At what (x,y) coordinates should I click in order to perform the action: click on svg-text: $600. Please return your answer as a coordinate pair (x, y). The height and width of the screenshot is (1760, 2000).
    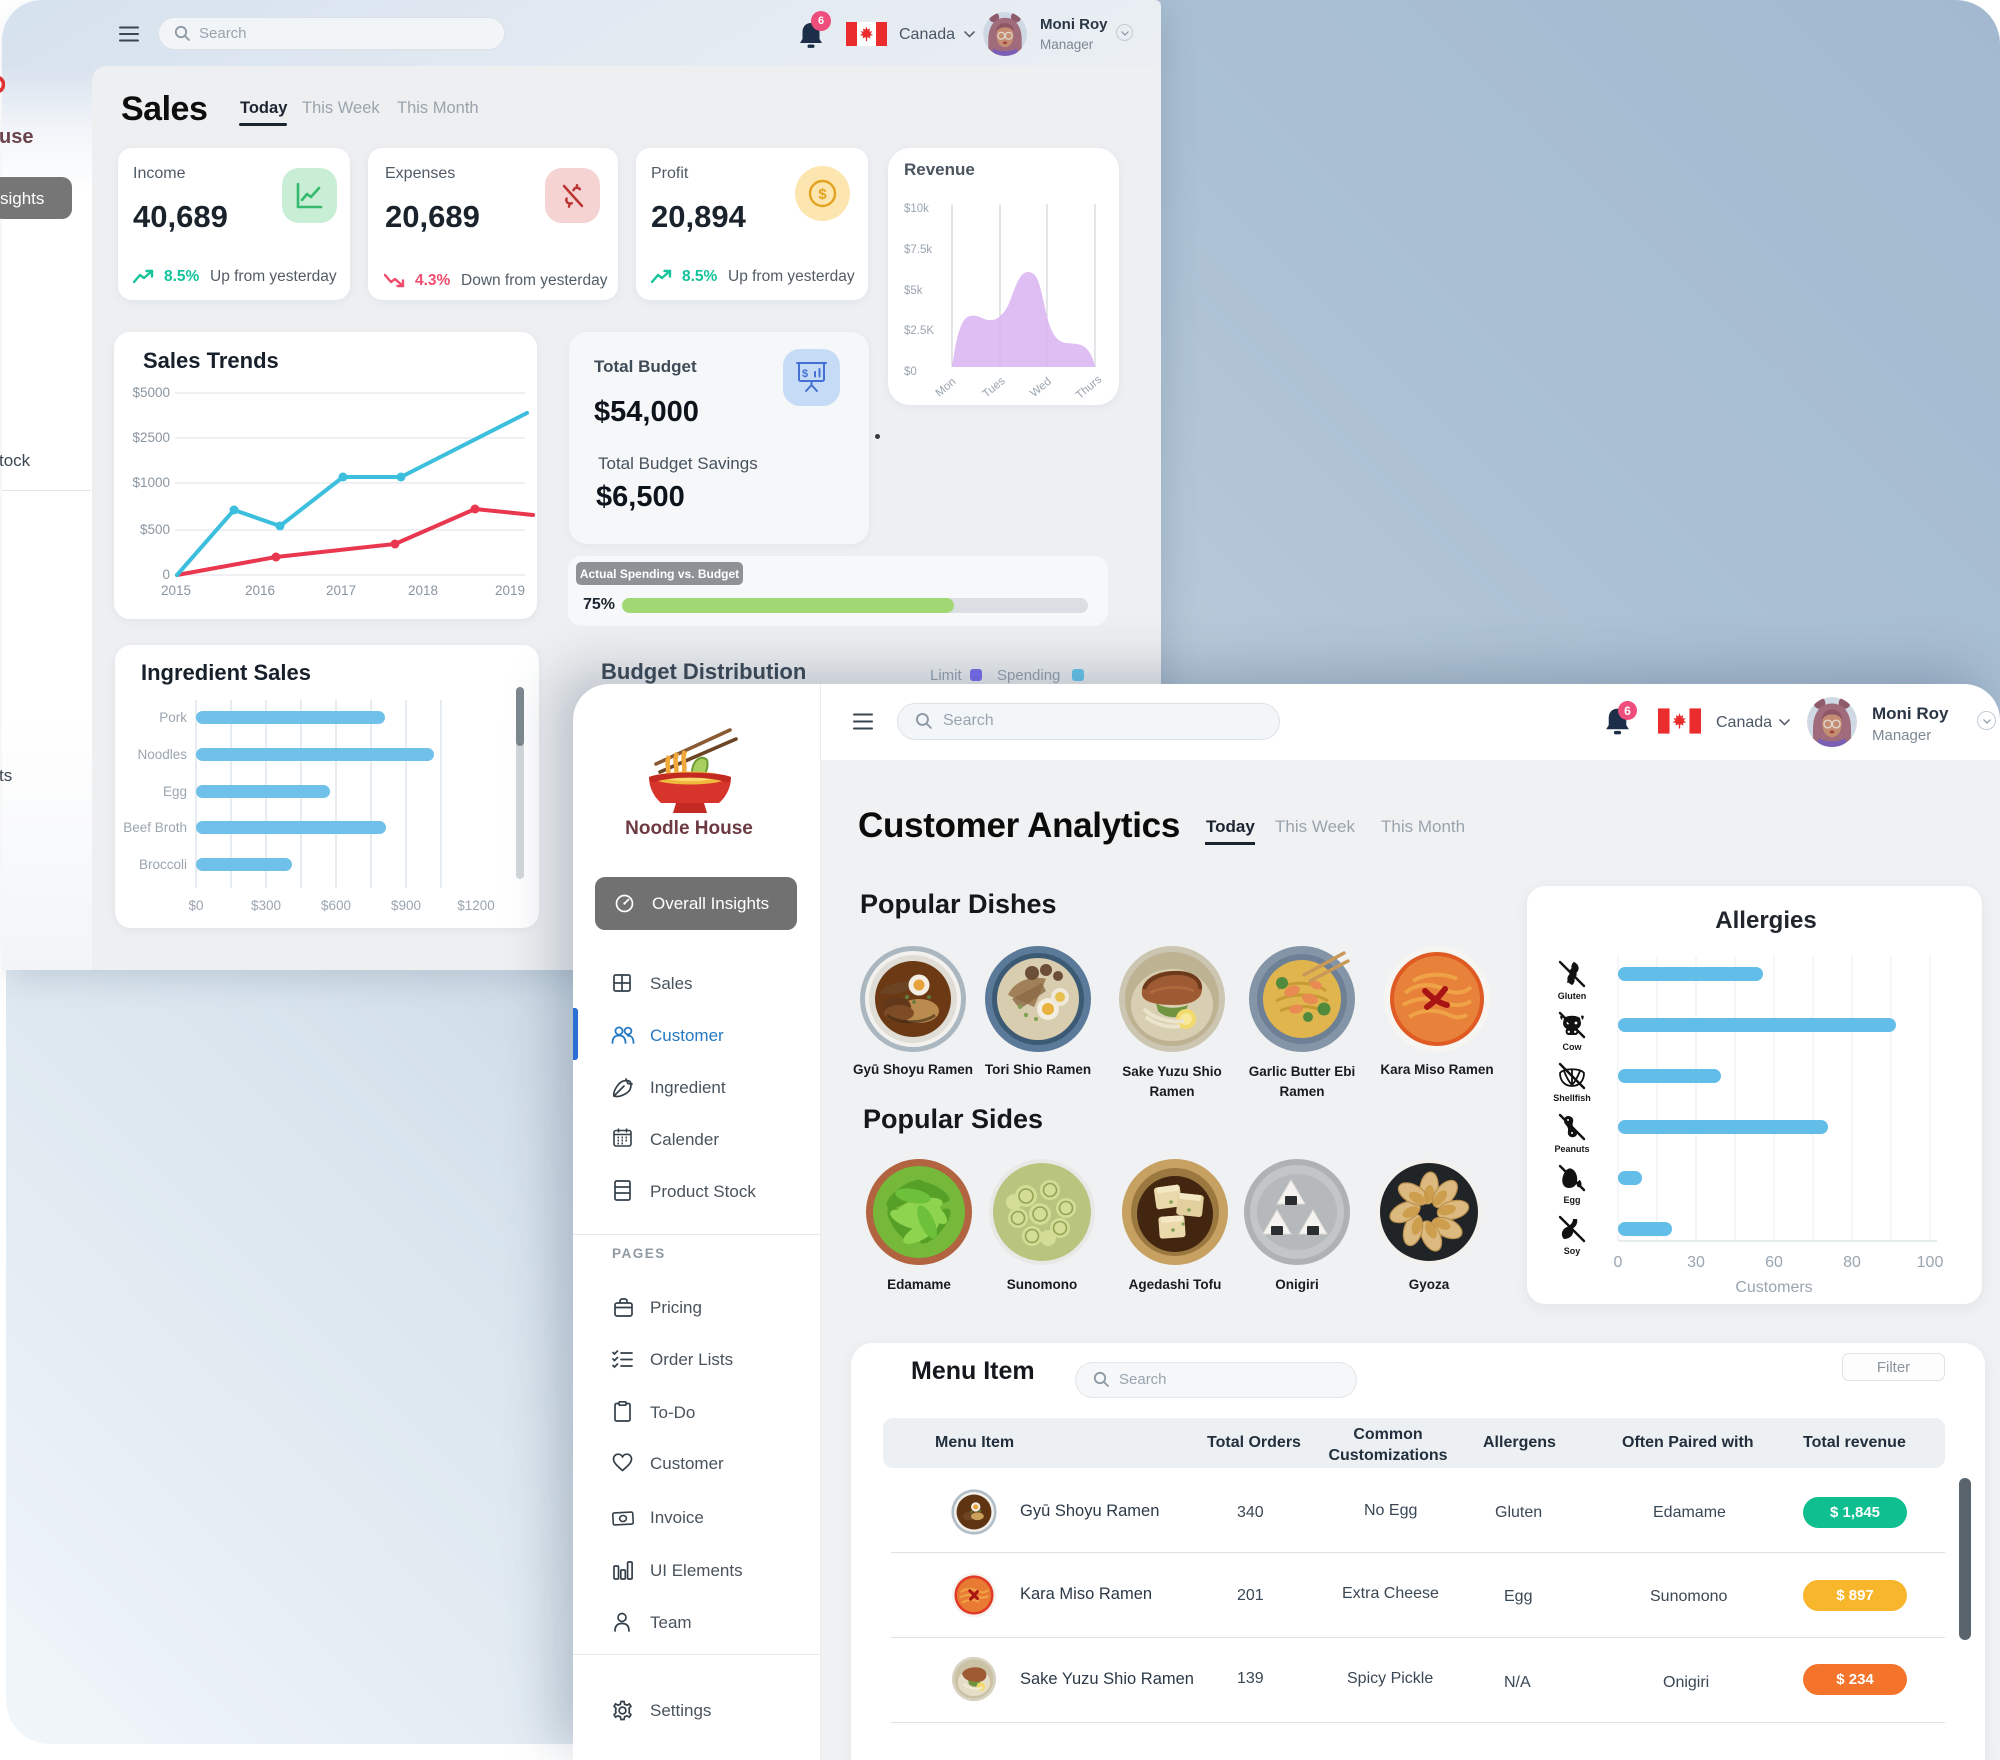
    Looking at the image, I should click on (336, 905).